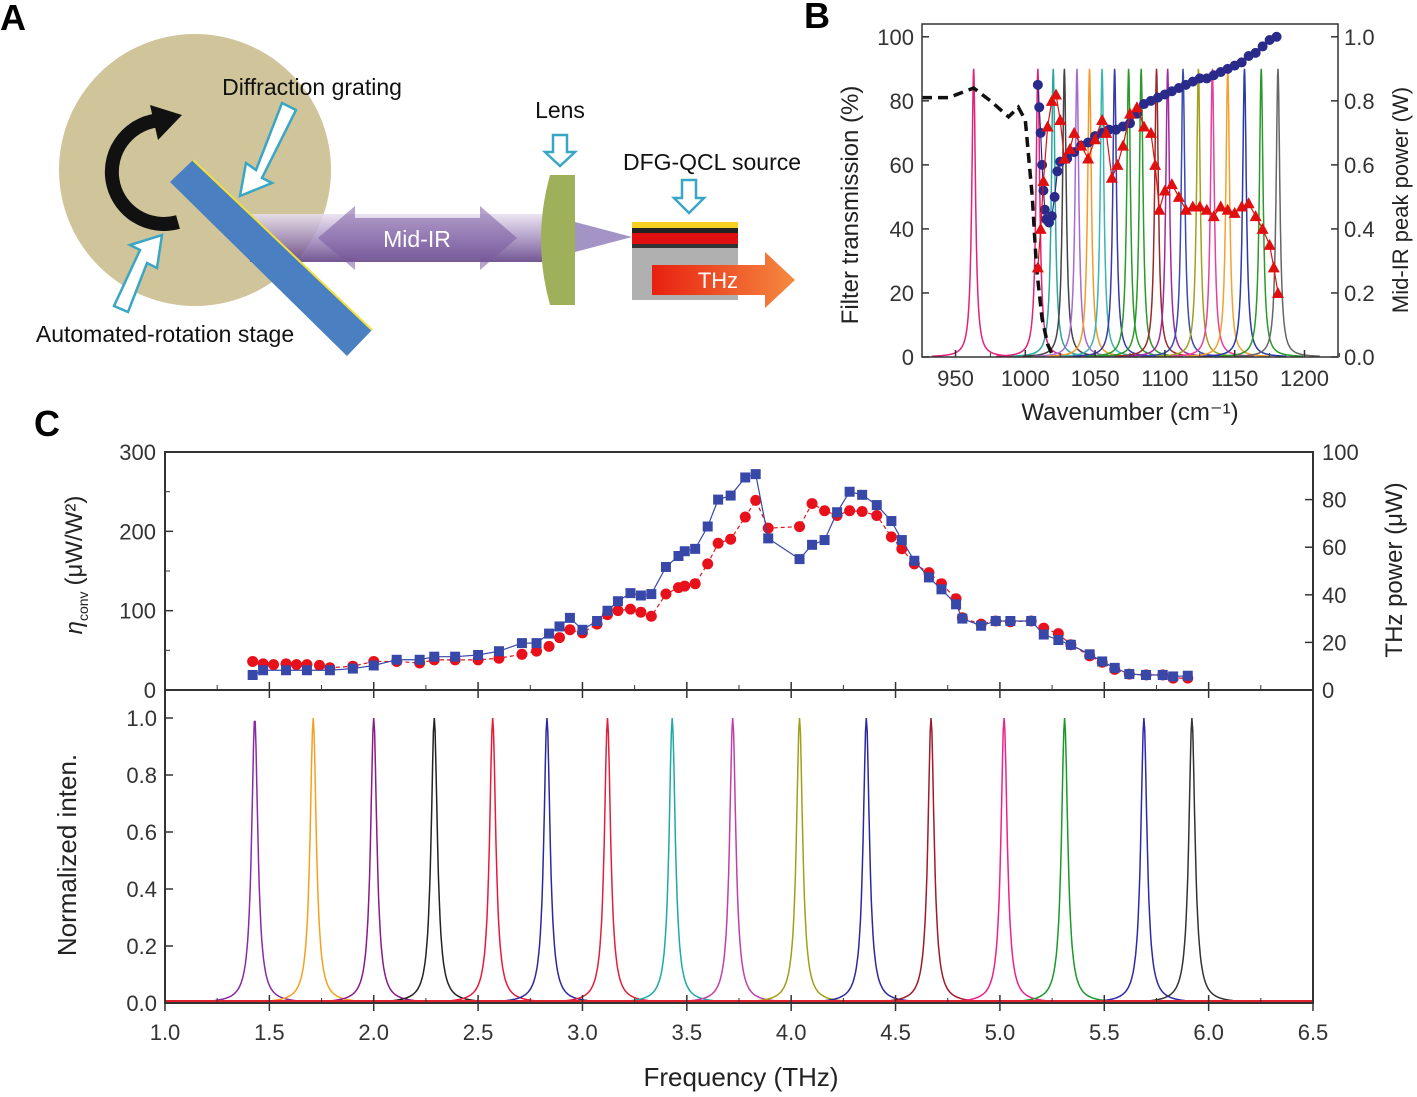 This screenshot has width=1417, height=1097. What do you see at coordinates (1234, 378) in the screenshot?
I see `x-tick-label: 1150` at bounding box center [1234, 378].